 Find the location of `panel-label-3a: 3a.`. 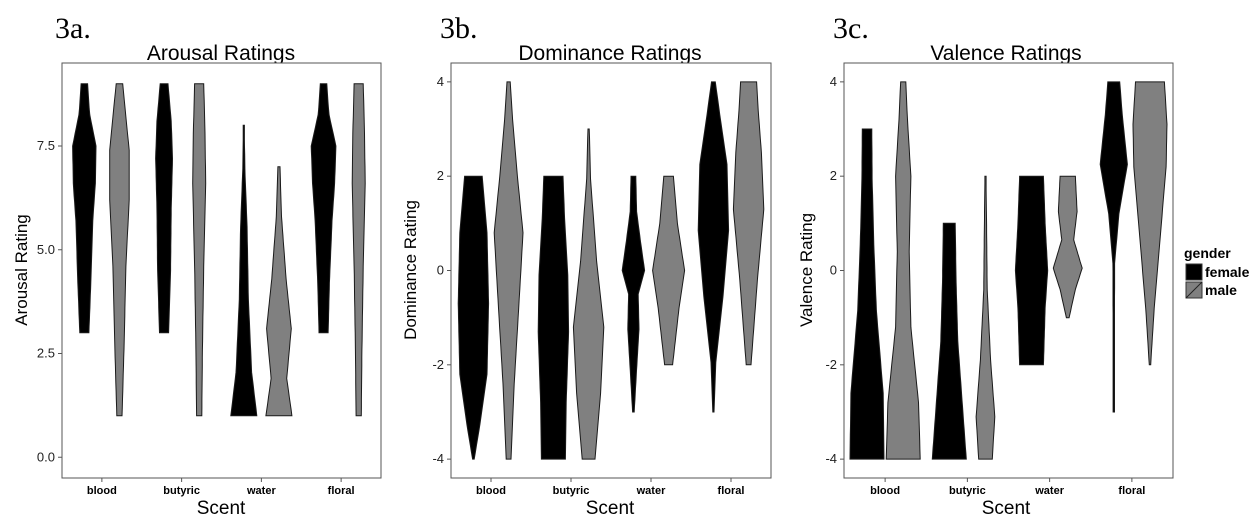

panel-label-3a: 3a. is located at coordinates (73, 28).